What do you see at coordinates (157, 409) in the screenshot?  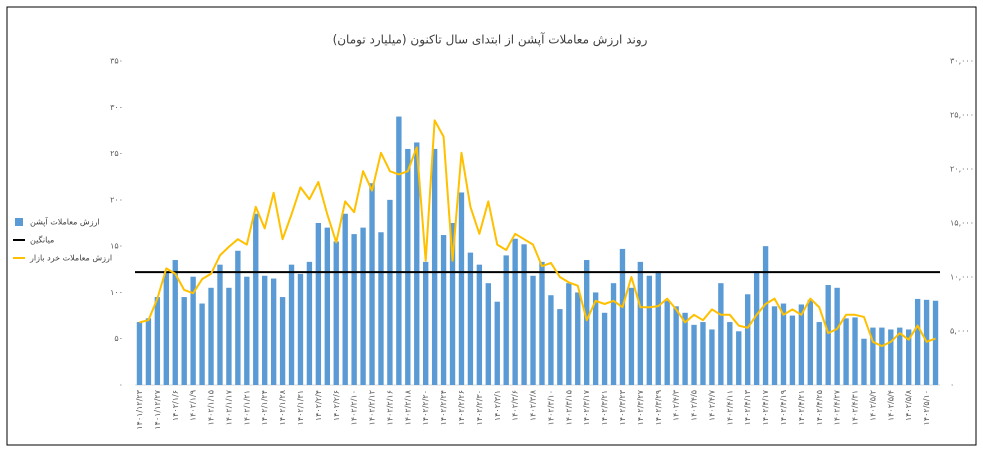 I see `x-tick-label: ۱۴۰۱/۱۲/۲۷` at bounding box center [157, 409].